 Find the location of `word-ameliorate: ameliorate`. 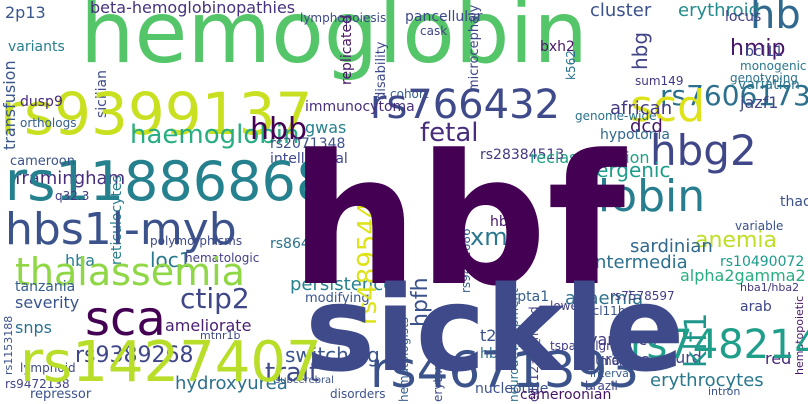

word-ameliorate: ameliorate is located at coordinates (208, 325).